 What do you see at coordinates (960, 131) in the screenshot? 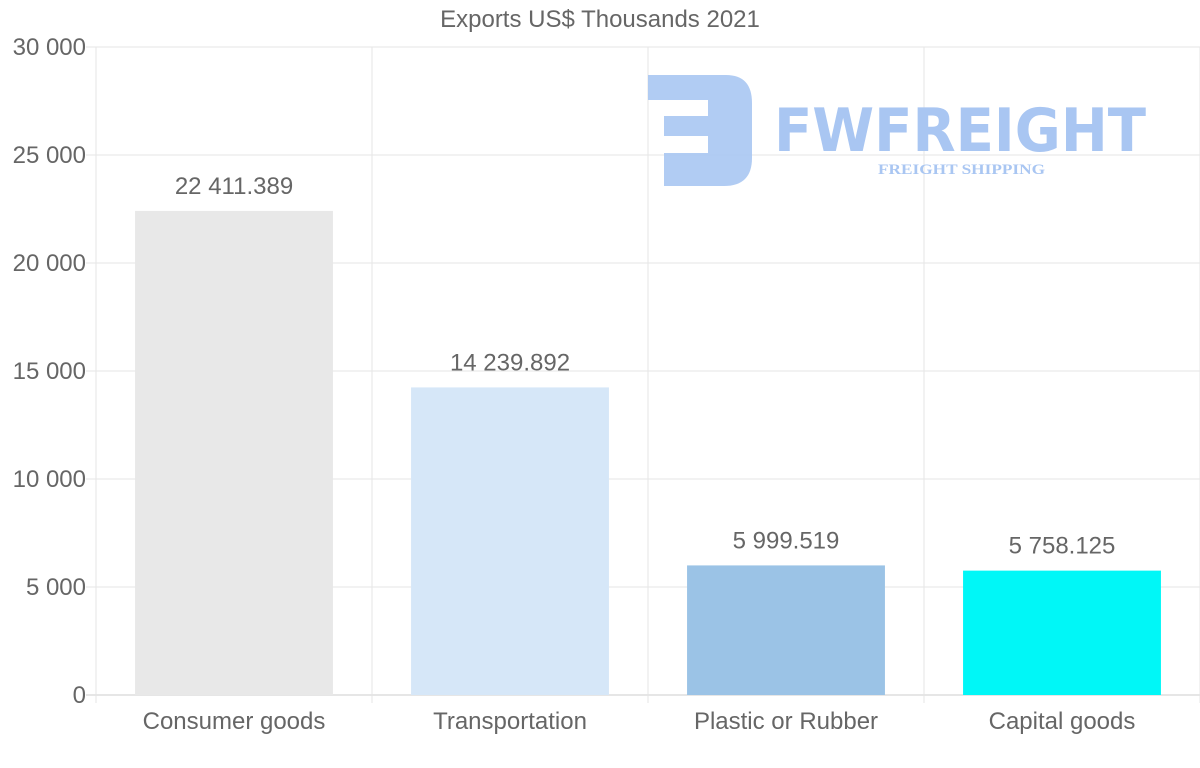
I see `watermark-brand: FWFREIGHT` at bounding box center [960, 131].